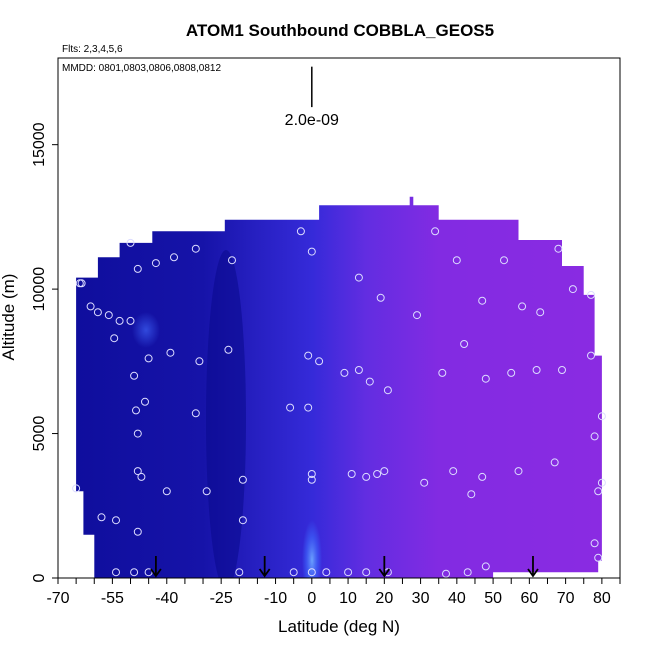  What do you see at coordinates (39, 144) in the screenshot?
I see `y-tick-label: 15000` at bounding box center [39, 144].